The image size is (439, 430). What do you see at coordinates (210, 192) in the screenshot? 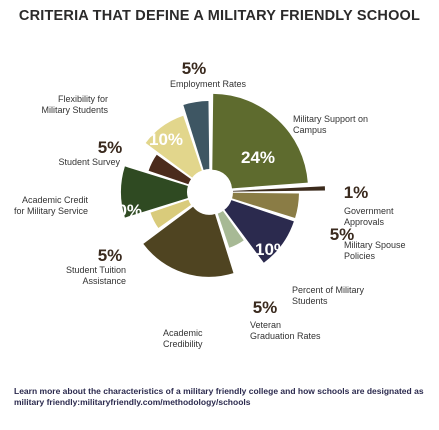
I see `center-hole` at bounding box center [210, 192].